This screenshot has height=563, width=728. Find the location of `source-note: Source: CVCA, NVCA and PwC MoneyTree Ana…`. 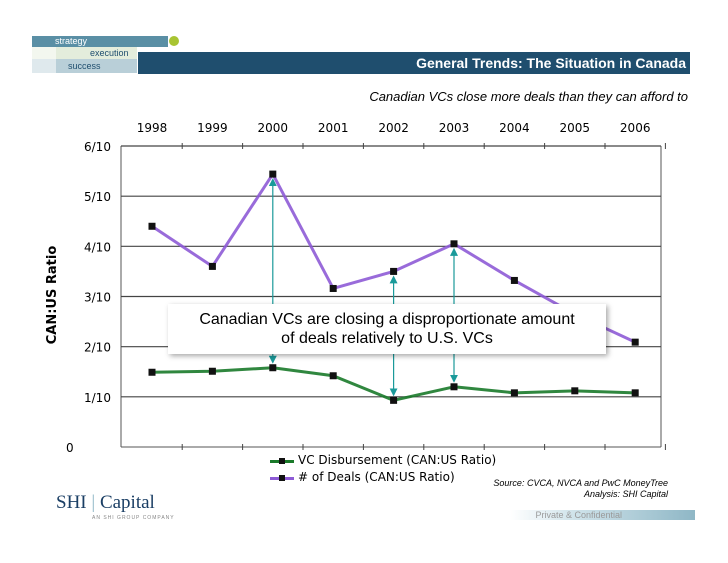

source-note: Source: CVCA, NVCA and PwC MoneyTree Ana… is located at coordinates (580, 489).